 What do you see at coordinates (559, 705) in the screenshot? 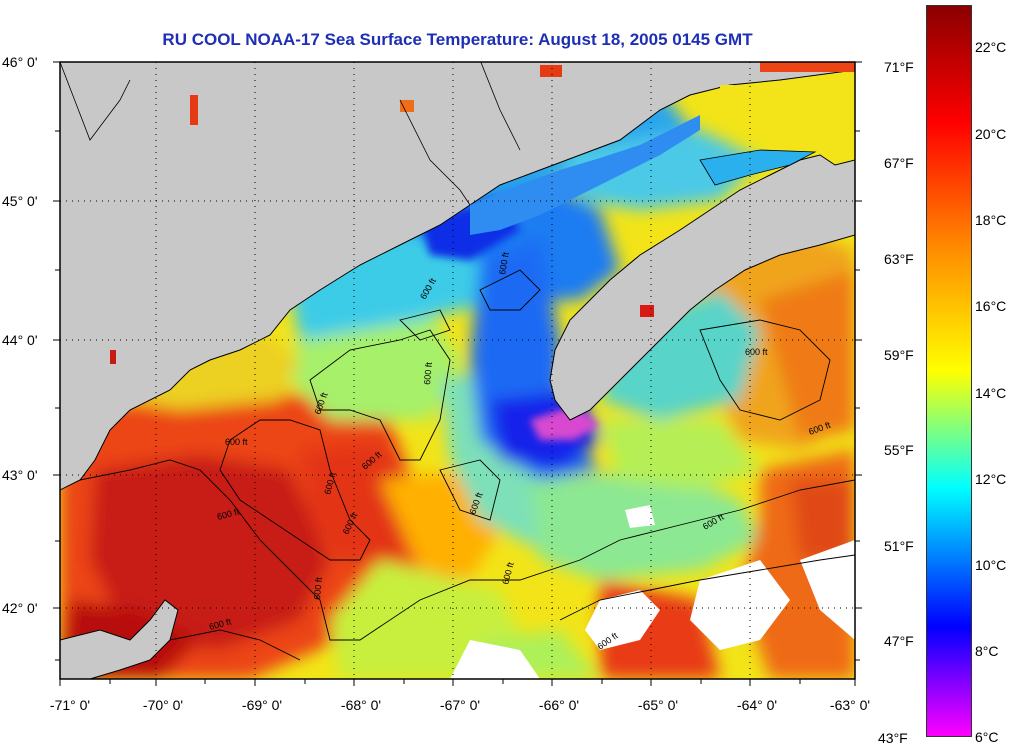
I see `longitude-label: -66° 0'` at bounding box center [559, 705].